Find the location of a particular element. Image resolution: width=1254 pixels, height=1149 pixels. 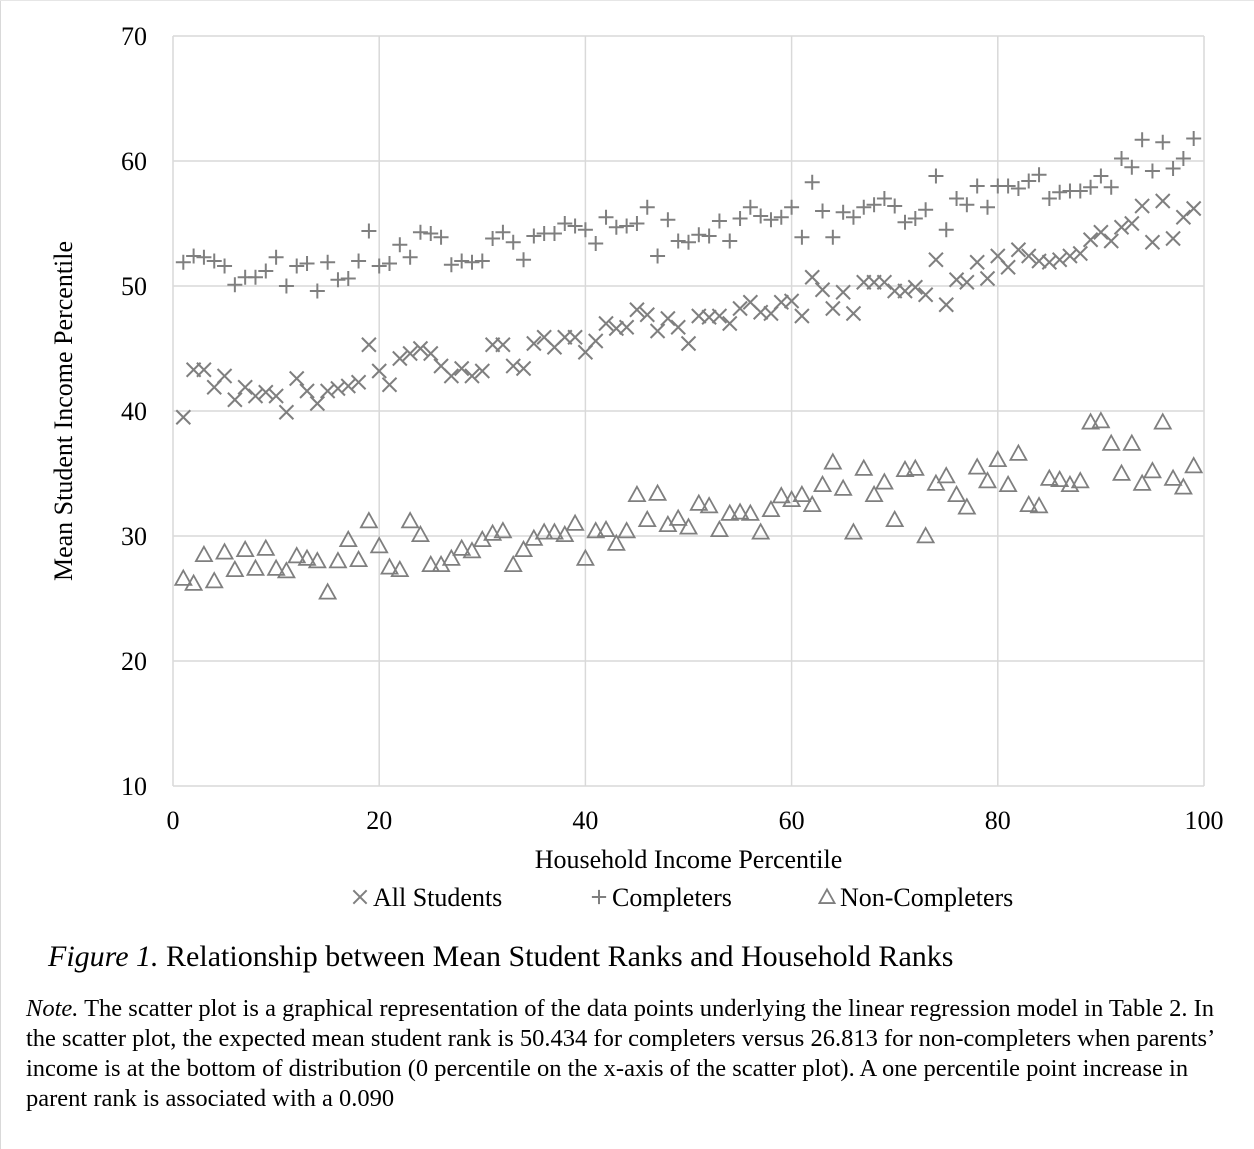

page-left-border is located at coordinates (0, 574).